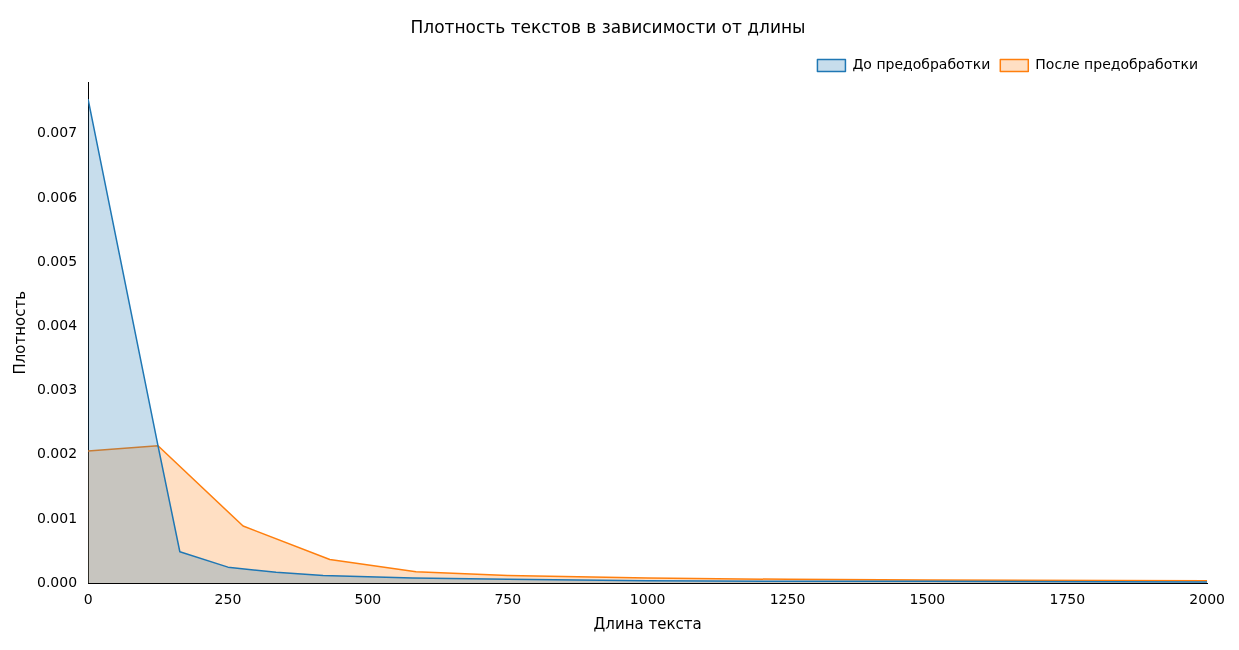 The height and width of the screenshot is (650, 1239). Describe the element at coordinates (508, 599) in the screenshot. I see `x-tick-label: 750` at that location.